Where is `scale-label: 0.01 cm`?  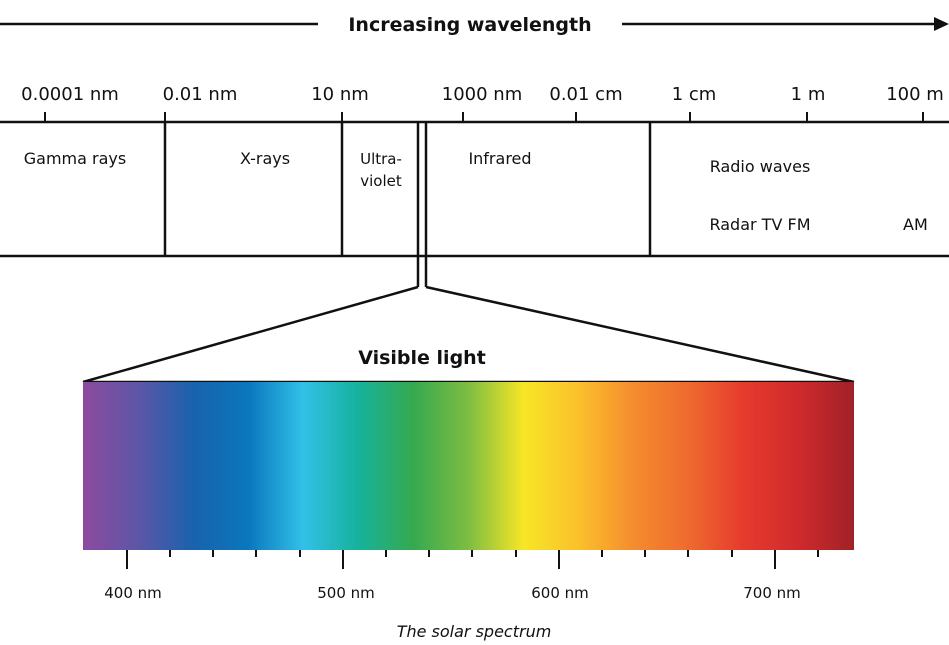
scale-label: 0.01 cm is located at coordinates (585, 94).